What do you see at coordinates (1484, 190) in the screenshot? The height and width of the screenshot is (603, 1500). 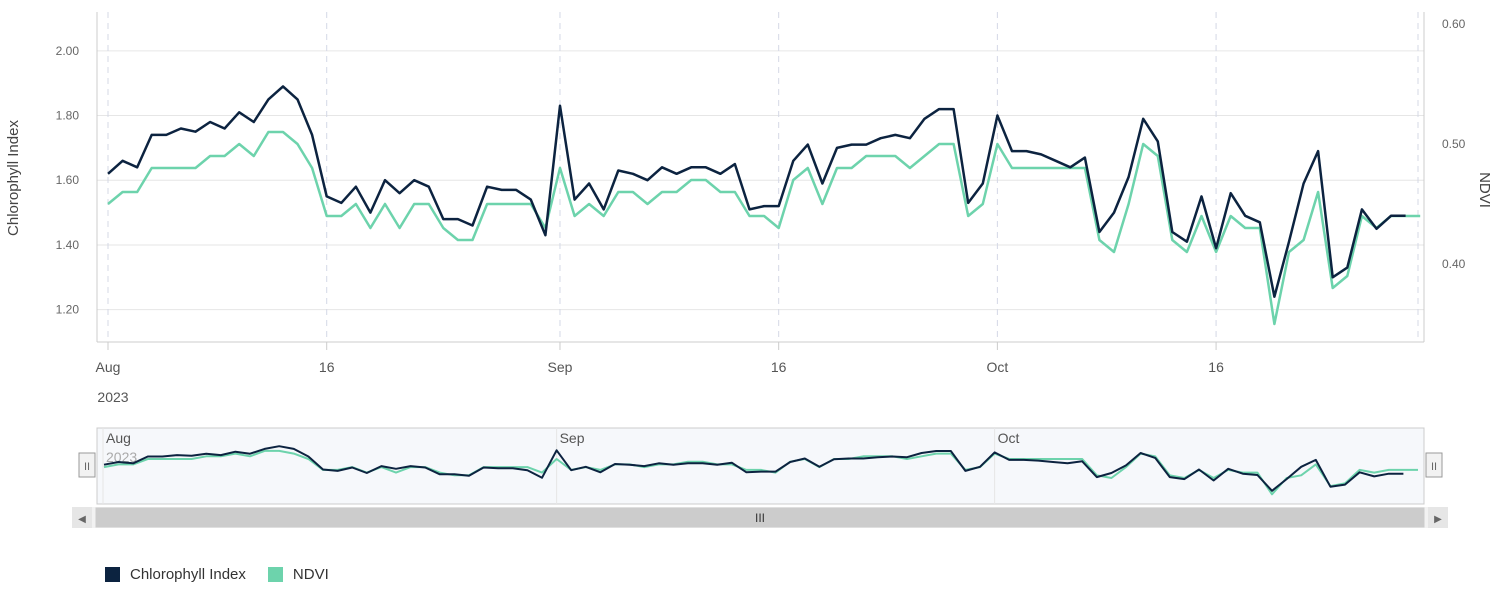 I see `right-y-axis-title: NDVI` at bounding box center [1484, 190].